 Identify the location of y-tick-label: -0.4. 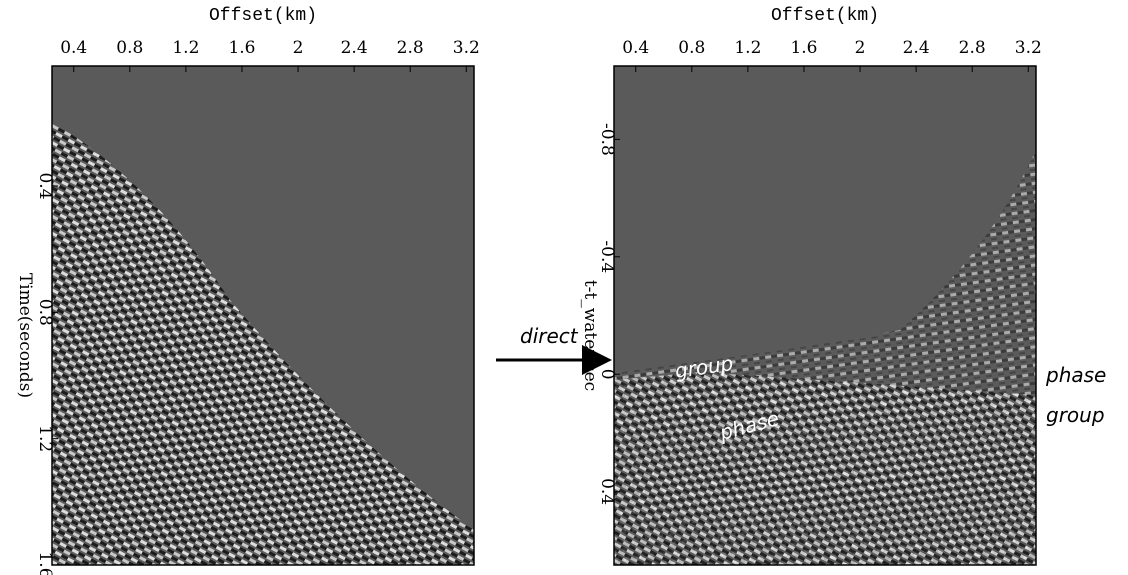
(607, 256).